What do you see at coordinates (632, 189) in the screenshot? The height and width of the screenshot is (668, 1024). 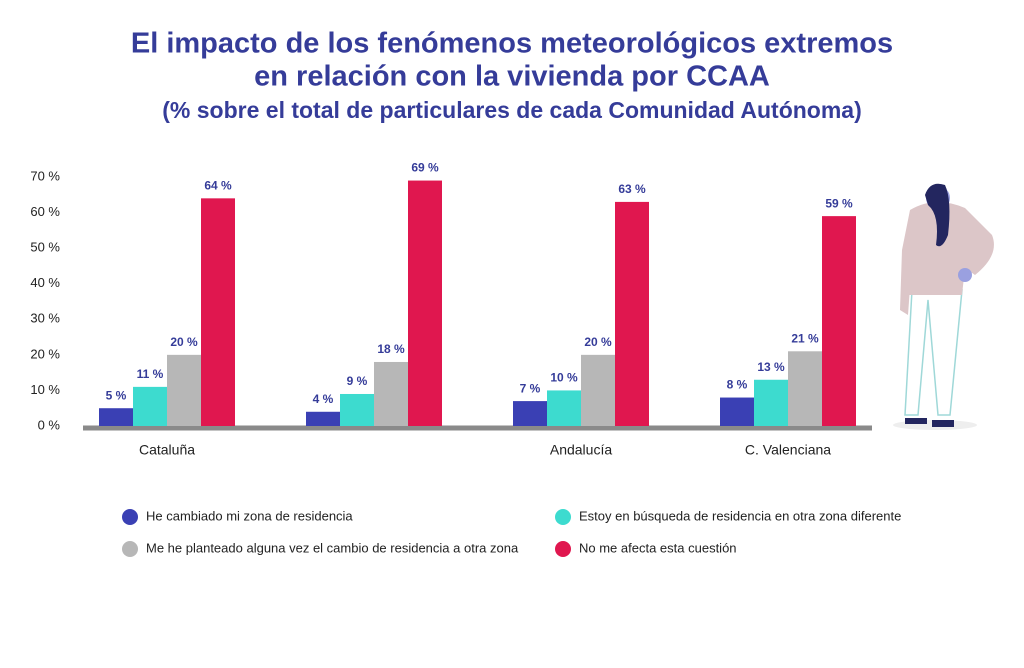 I see `data-label: 63 %` at bounding box center [632, 189].